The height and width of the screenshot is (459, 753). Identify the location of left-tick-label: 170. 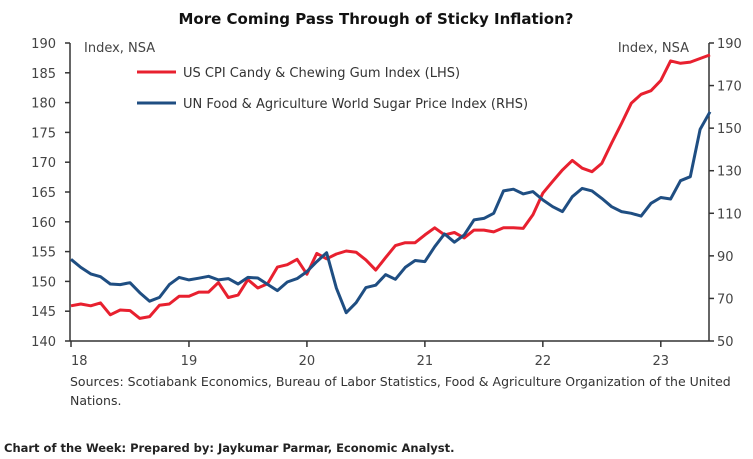
(43, 163).